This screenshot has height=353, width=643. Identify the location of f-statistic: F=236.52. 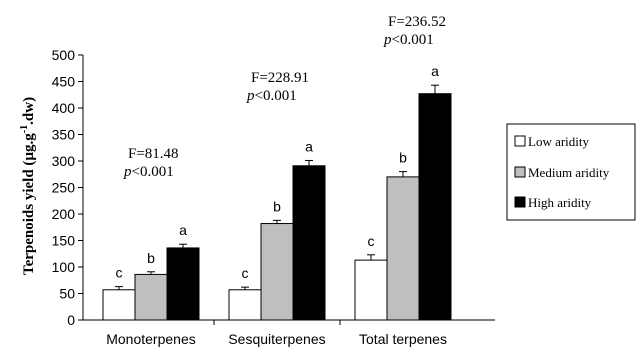
(417, 22).